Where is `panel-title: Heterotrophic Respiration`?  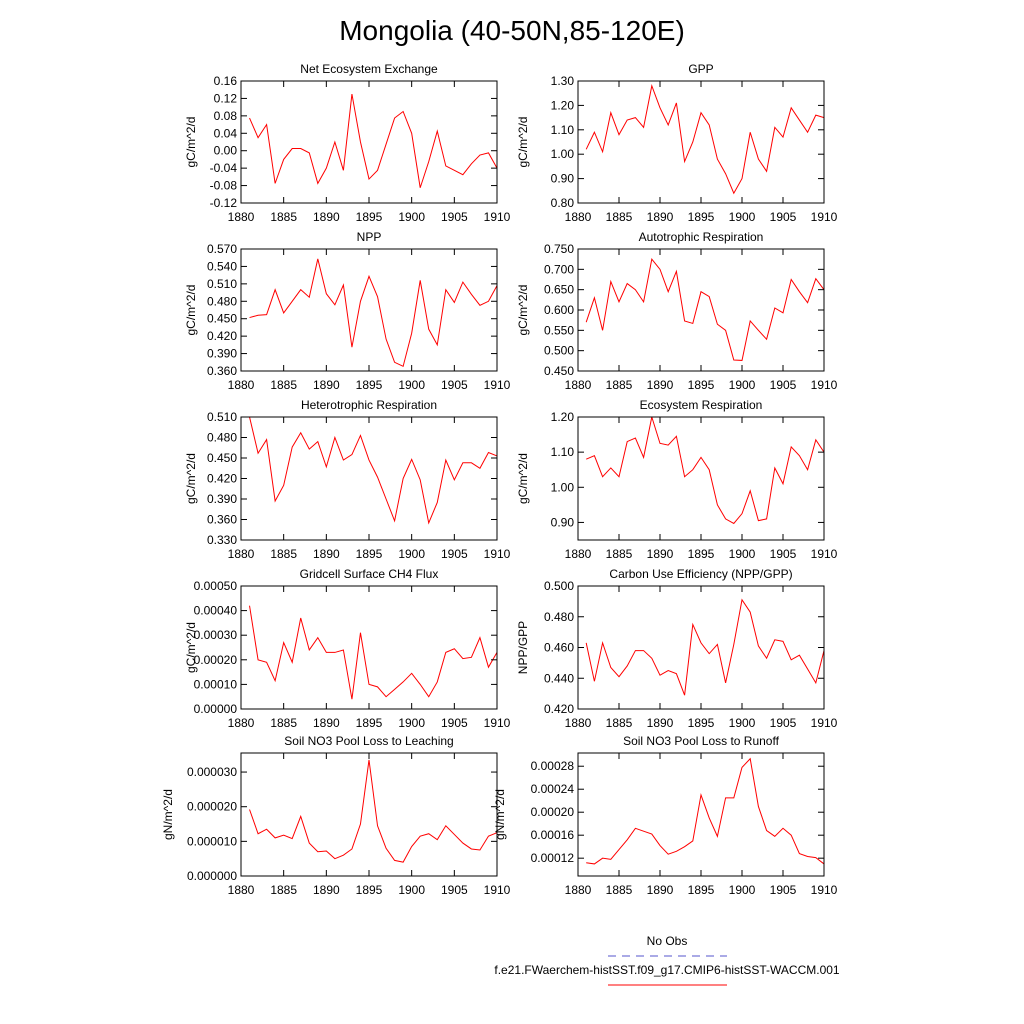 panel-title: Heterotrophic Respiration is located at coordinates (369, 405).